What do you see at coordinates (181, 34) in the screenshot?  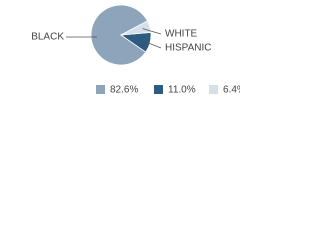 I see `slice-label: WHITE` at bounding box center [181, 34].